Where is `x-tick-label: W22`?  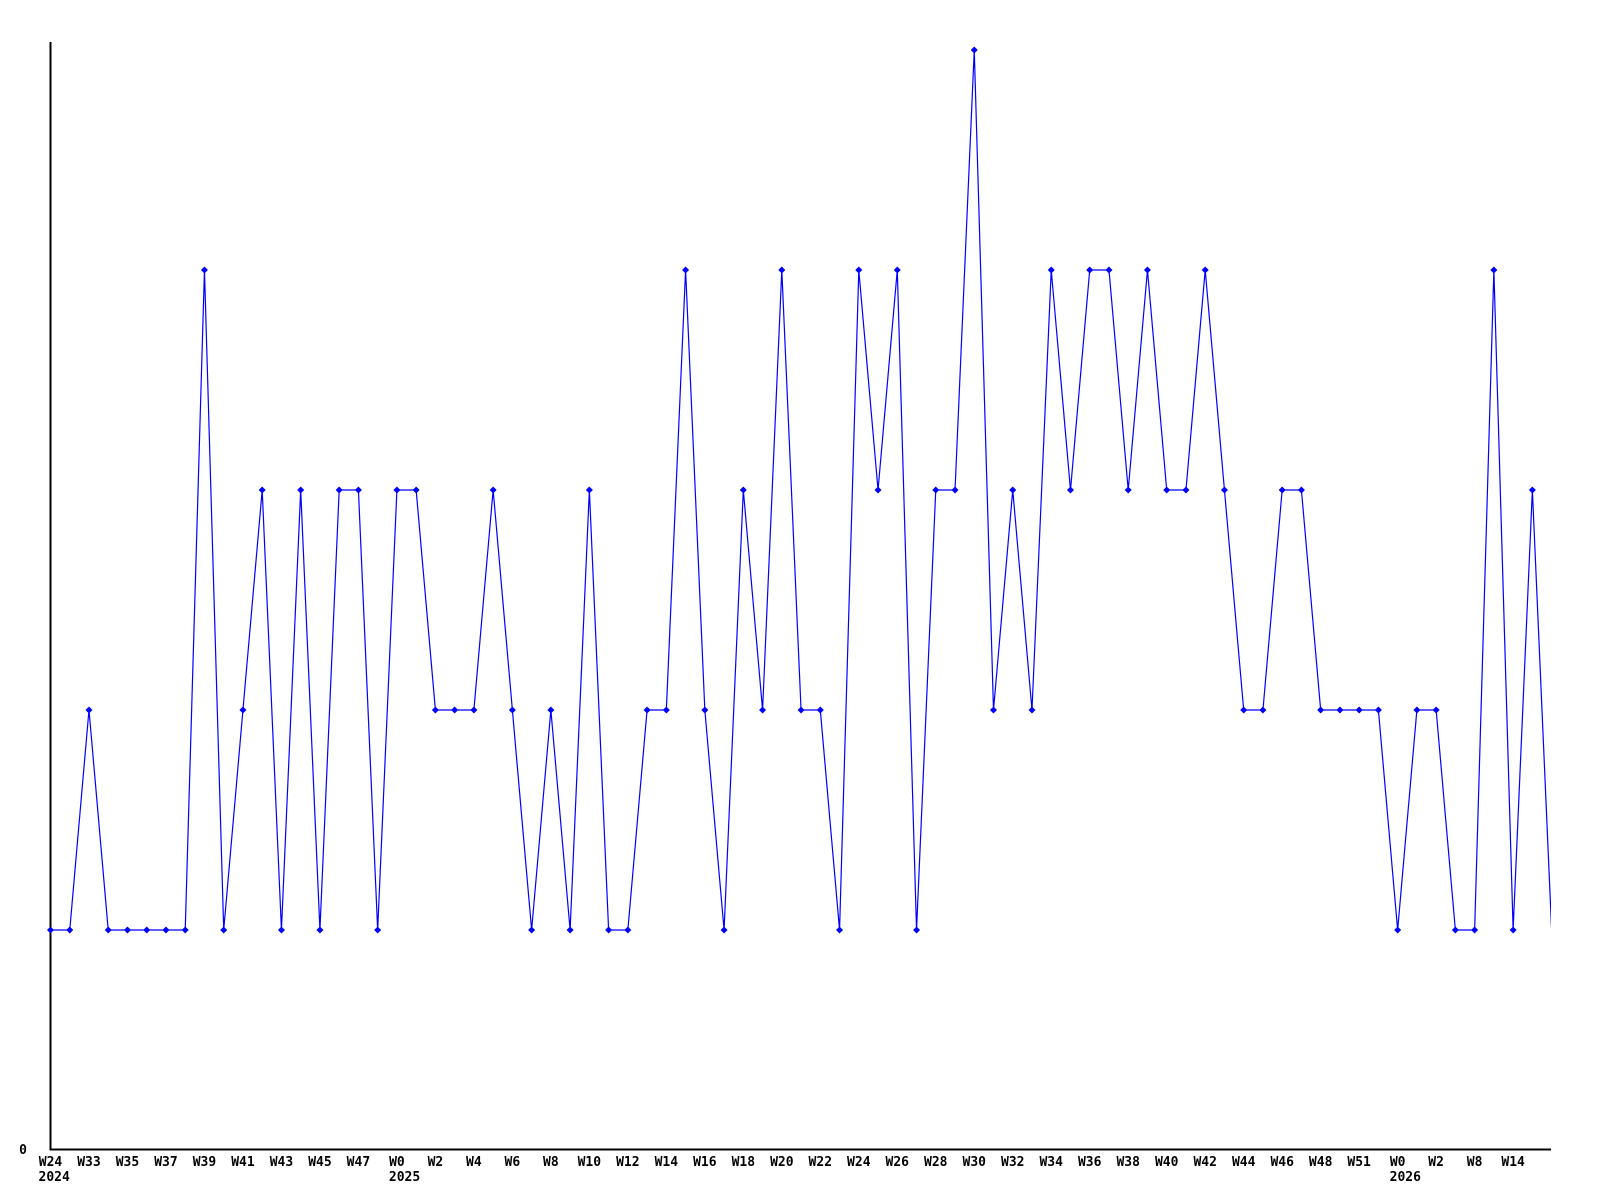 x-tick-label: W22 is located at coordinates (820, 1162).